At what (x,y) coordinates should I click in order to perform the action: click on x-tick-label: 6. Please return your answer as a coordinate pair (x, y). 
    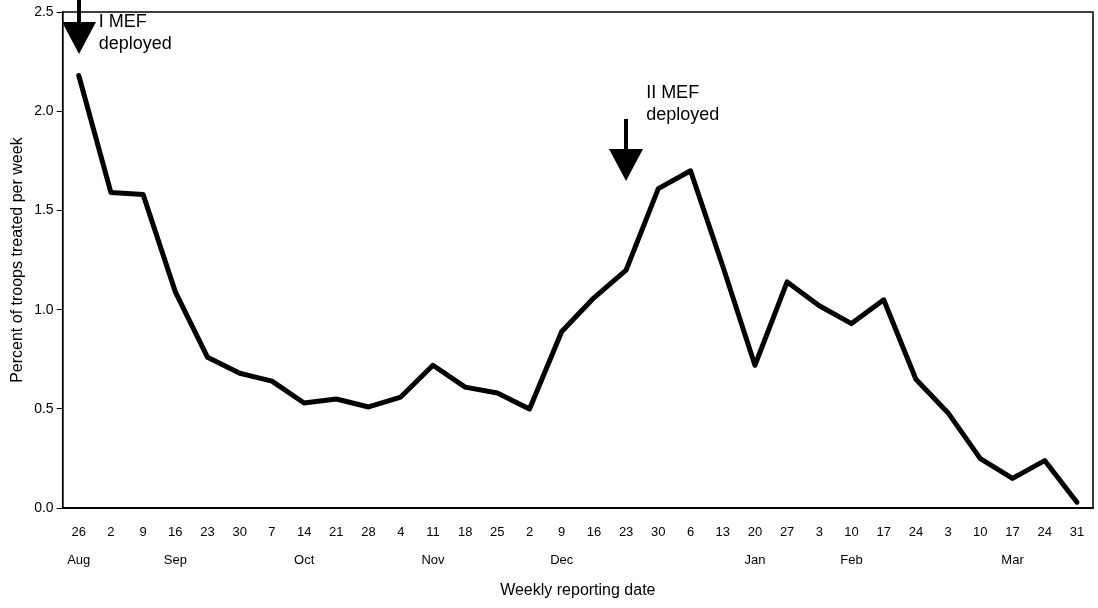
    Looking at the image, I should click on (690, 532).